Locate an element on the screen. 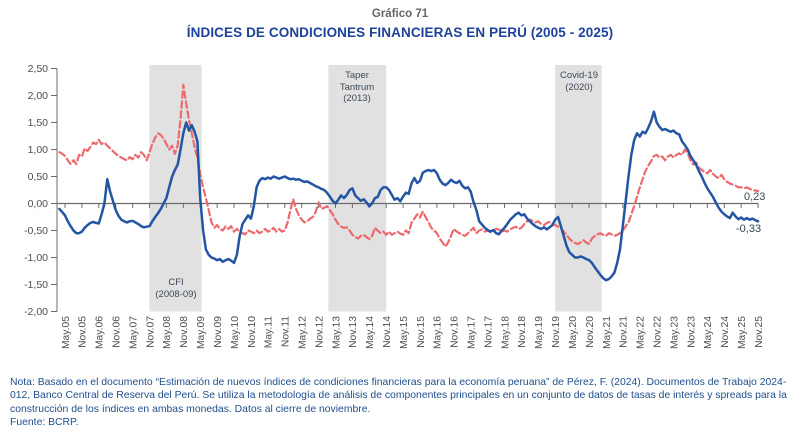  source-text: Fuente: BCRP. is located at coordinates (44, 423).